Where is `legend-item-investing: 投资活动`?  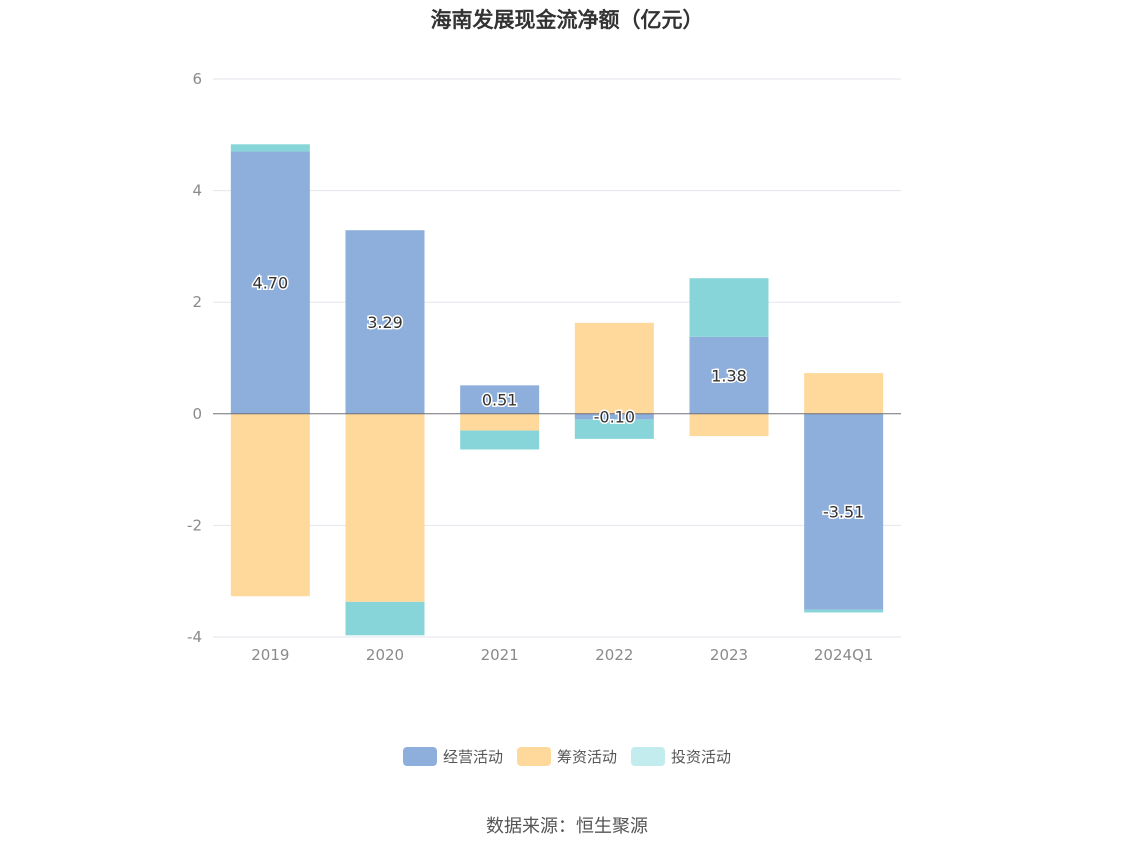
legend-item-investing: 投资活动 is located at coordinates (681, 756).